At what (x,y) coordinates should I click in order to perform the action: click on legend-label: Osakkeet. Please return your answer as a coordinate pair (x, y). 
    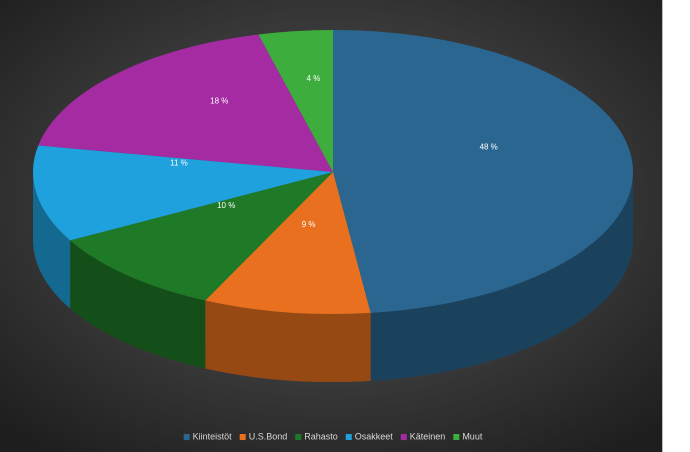
    Looking at the image, I should click on (374, 436).